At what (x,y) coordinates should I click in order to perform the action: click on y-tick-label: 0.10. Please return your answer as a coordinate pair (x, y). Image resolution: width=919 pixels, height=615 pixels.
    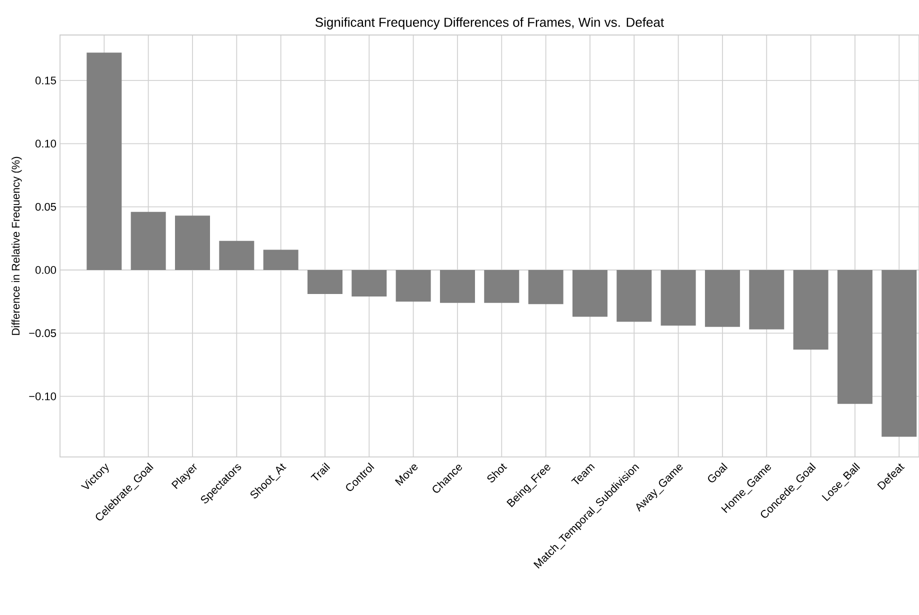
    Looking at the image, I should click on (45, 144).